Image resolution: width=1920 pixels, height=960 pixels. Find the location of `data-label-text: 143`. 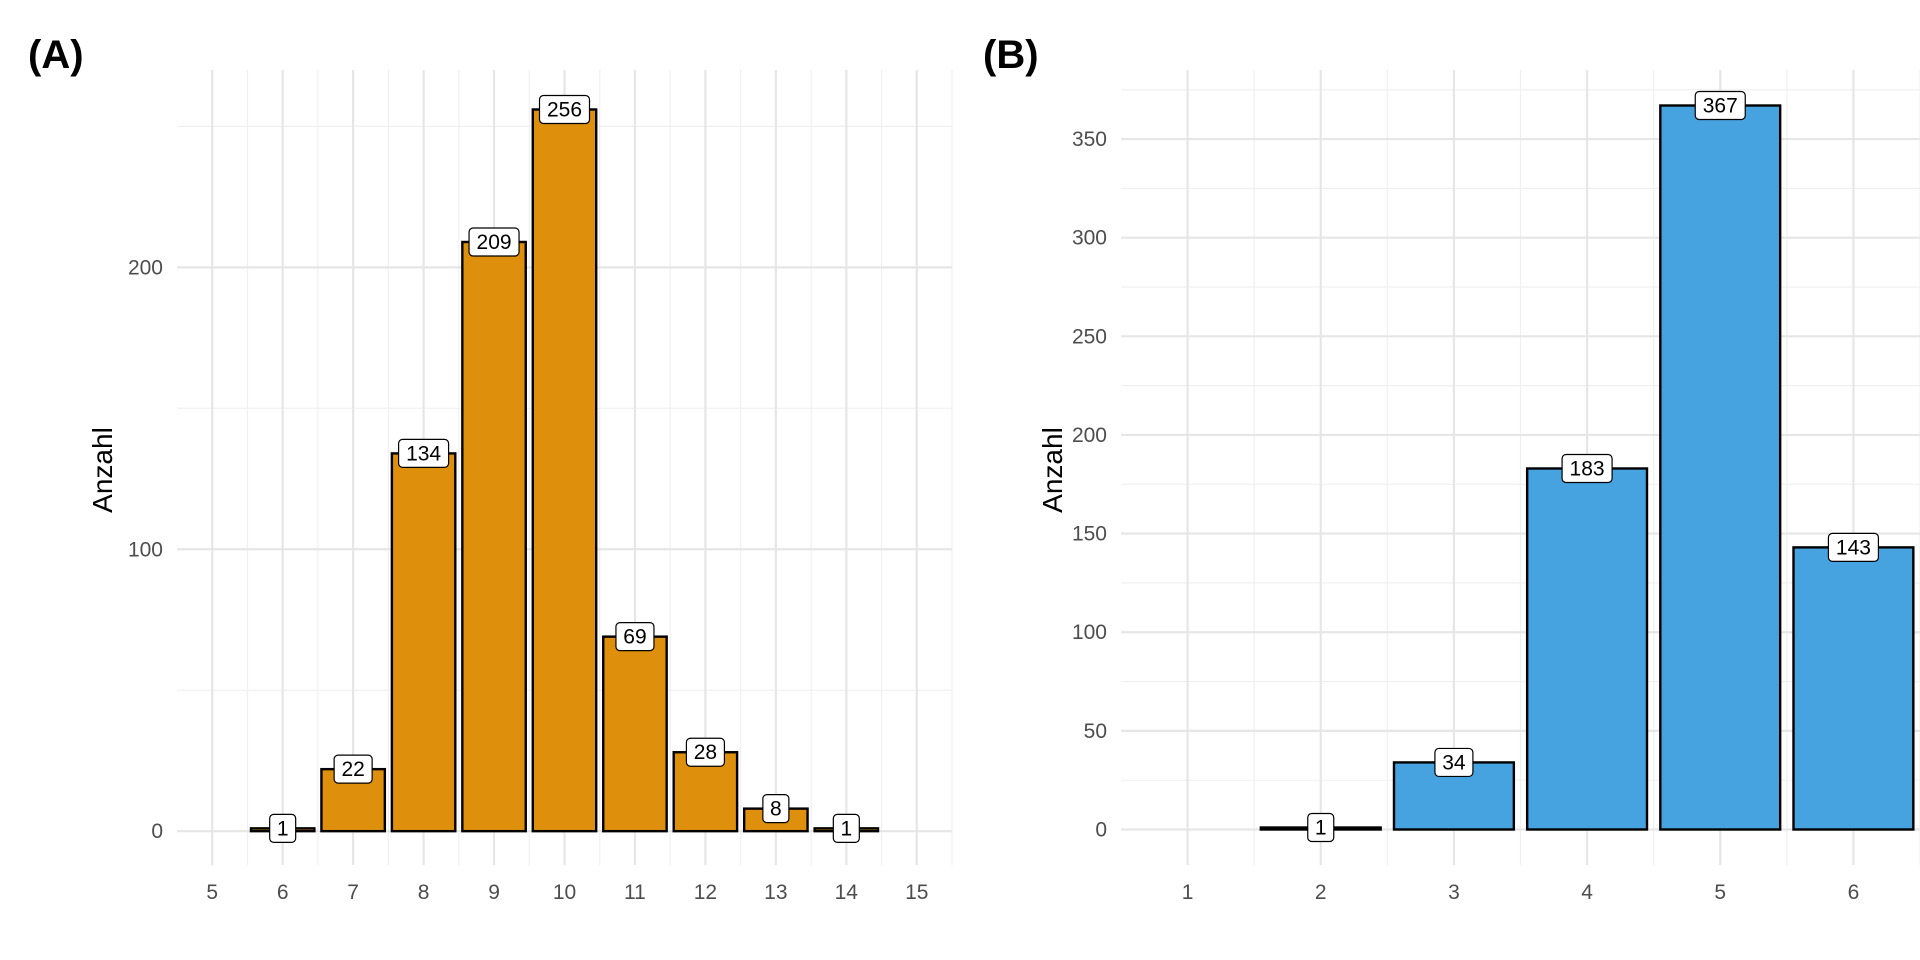

data-label-text: 143 is located at coordinates (1853, 547).